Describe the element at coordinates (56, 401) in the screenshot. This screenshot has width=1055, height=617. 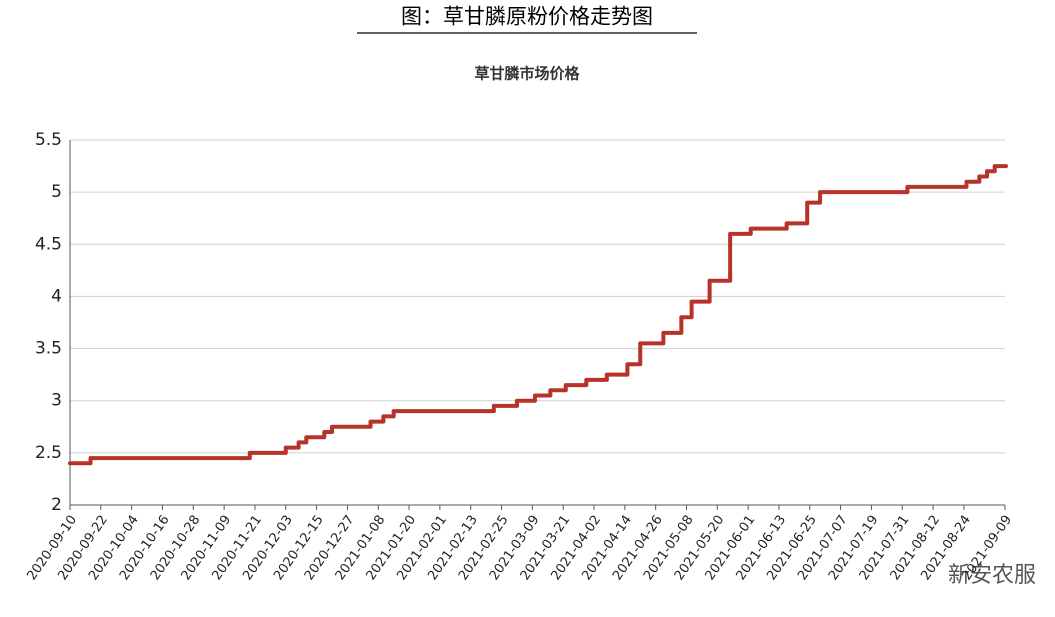
I see `y-tick-label: 3` at that location.